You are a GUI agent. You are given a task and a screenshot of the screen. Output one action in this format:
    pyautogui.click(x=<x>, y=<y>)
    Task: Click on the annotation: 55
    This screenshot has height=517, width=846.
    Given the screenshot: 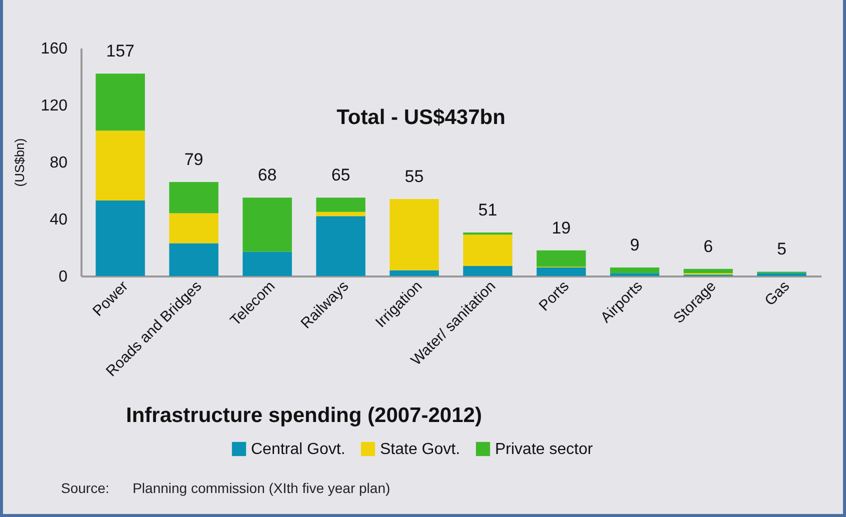 What is the action you would take?
    pyautogui.click(x=414, y=176)
    